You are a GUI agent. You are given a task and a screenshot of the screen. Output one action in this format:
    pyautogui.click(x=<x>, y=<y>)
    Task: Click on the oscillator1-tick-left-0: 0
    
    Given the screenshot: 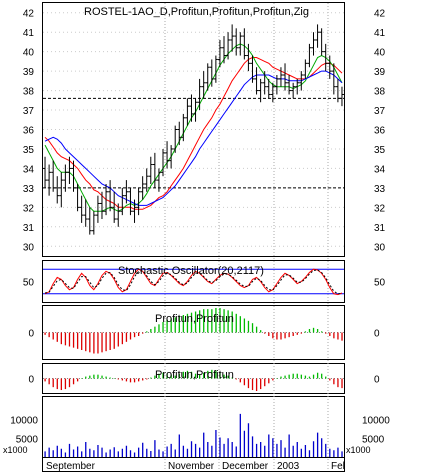 What is the action you would take?
    pyautogui.click(x=31, y=334)
    